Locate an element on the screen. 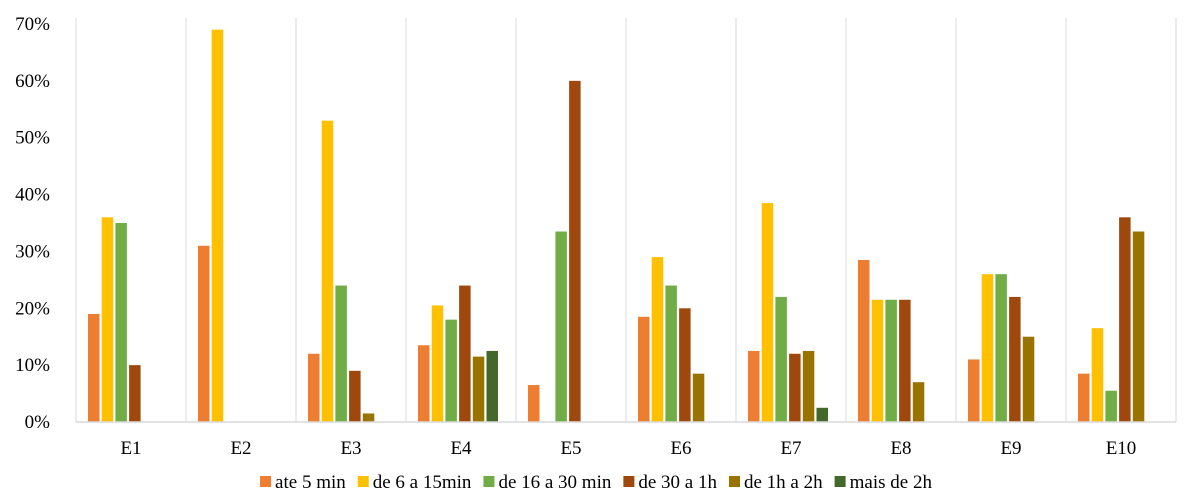 The image size is (1192, 498). y-tick-label: 10% is located at coordinates (32, 365).